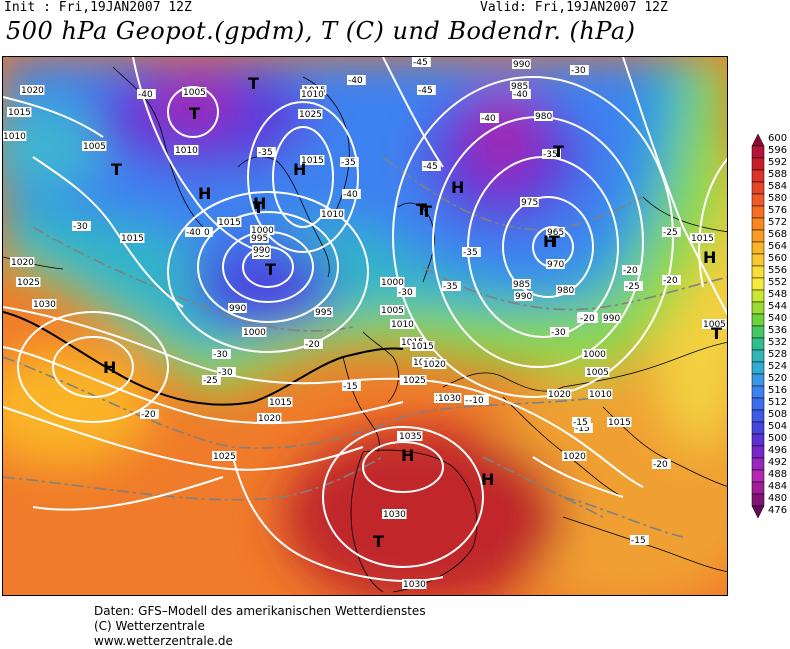 The image size is (790, 649). What do you see at coordinates (778, 162) in the screenshot?
I see `legend-value: 592` at bounding box center [778, 162].